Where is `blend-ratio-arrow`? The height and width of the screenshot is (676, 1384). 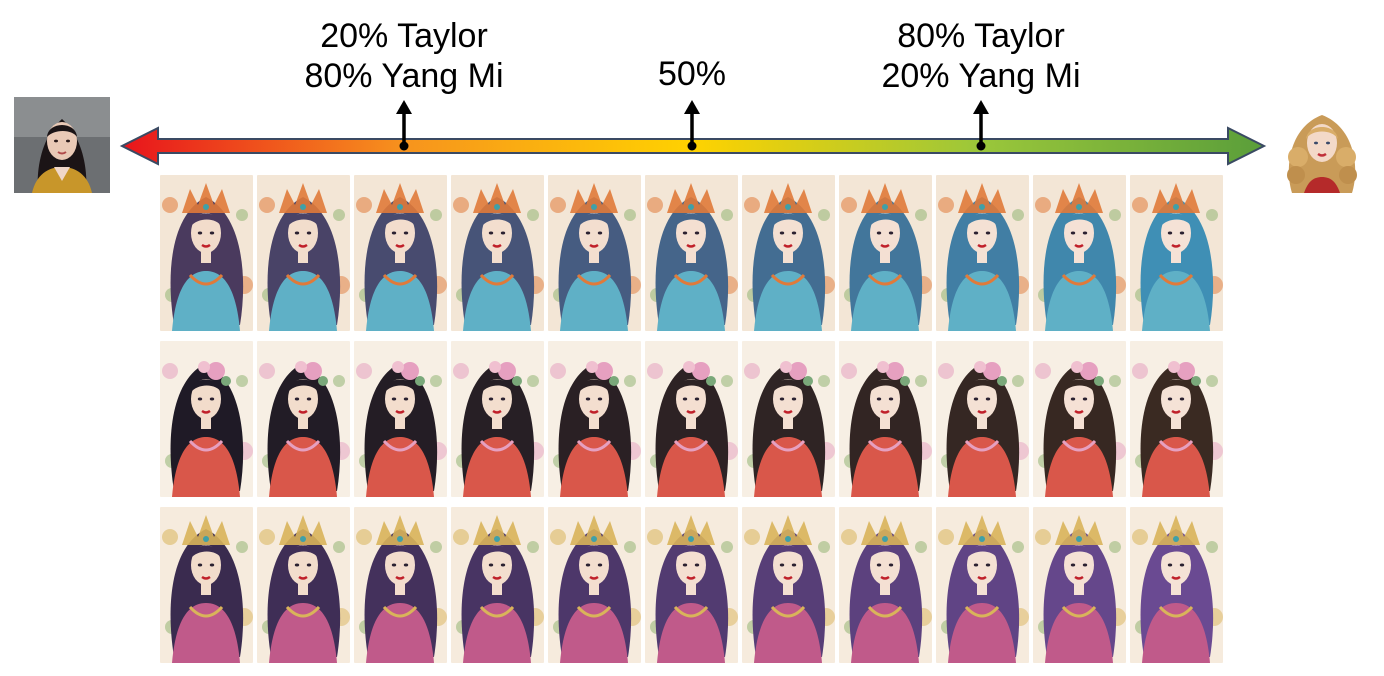 blend-ratio-arrow is located at coordinates (693, 133).